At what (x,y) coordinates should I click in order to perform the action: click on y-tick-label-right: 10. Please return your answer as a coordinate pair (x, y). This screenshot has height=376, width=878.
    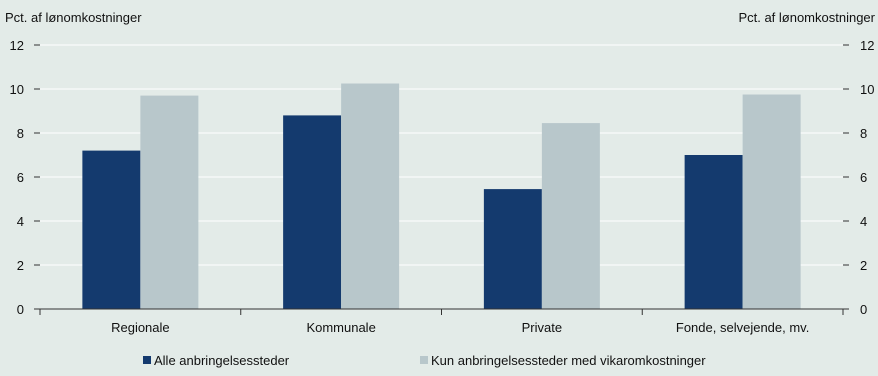
    Looking at the image, I should click on (867, 89).